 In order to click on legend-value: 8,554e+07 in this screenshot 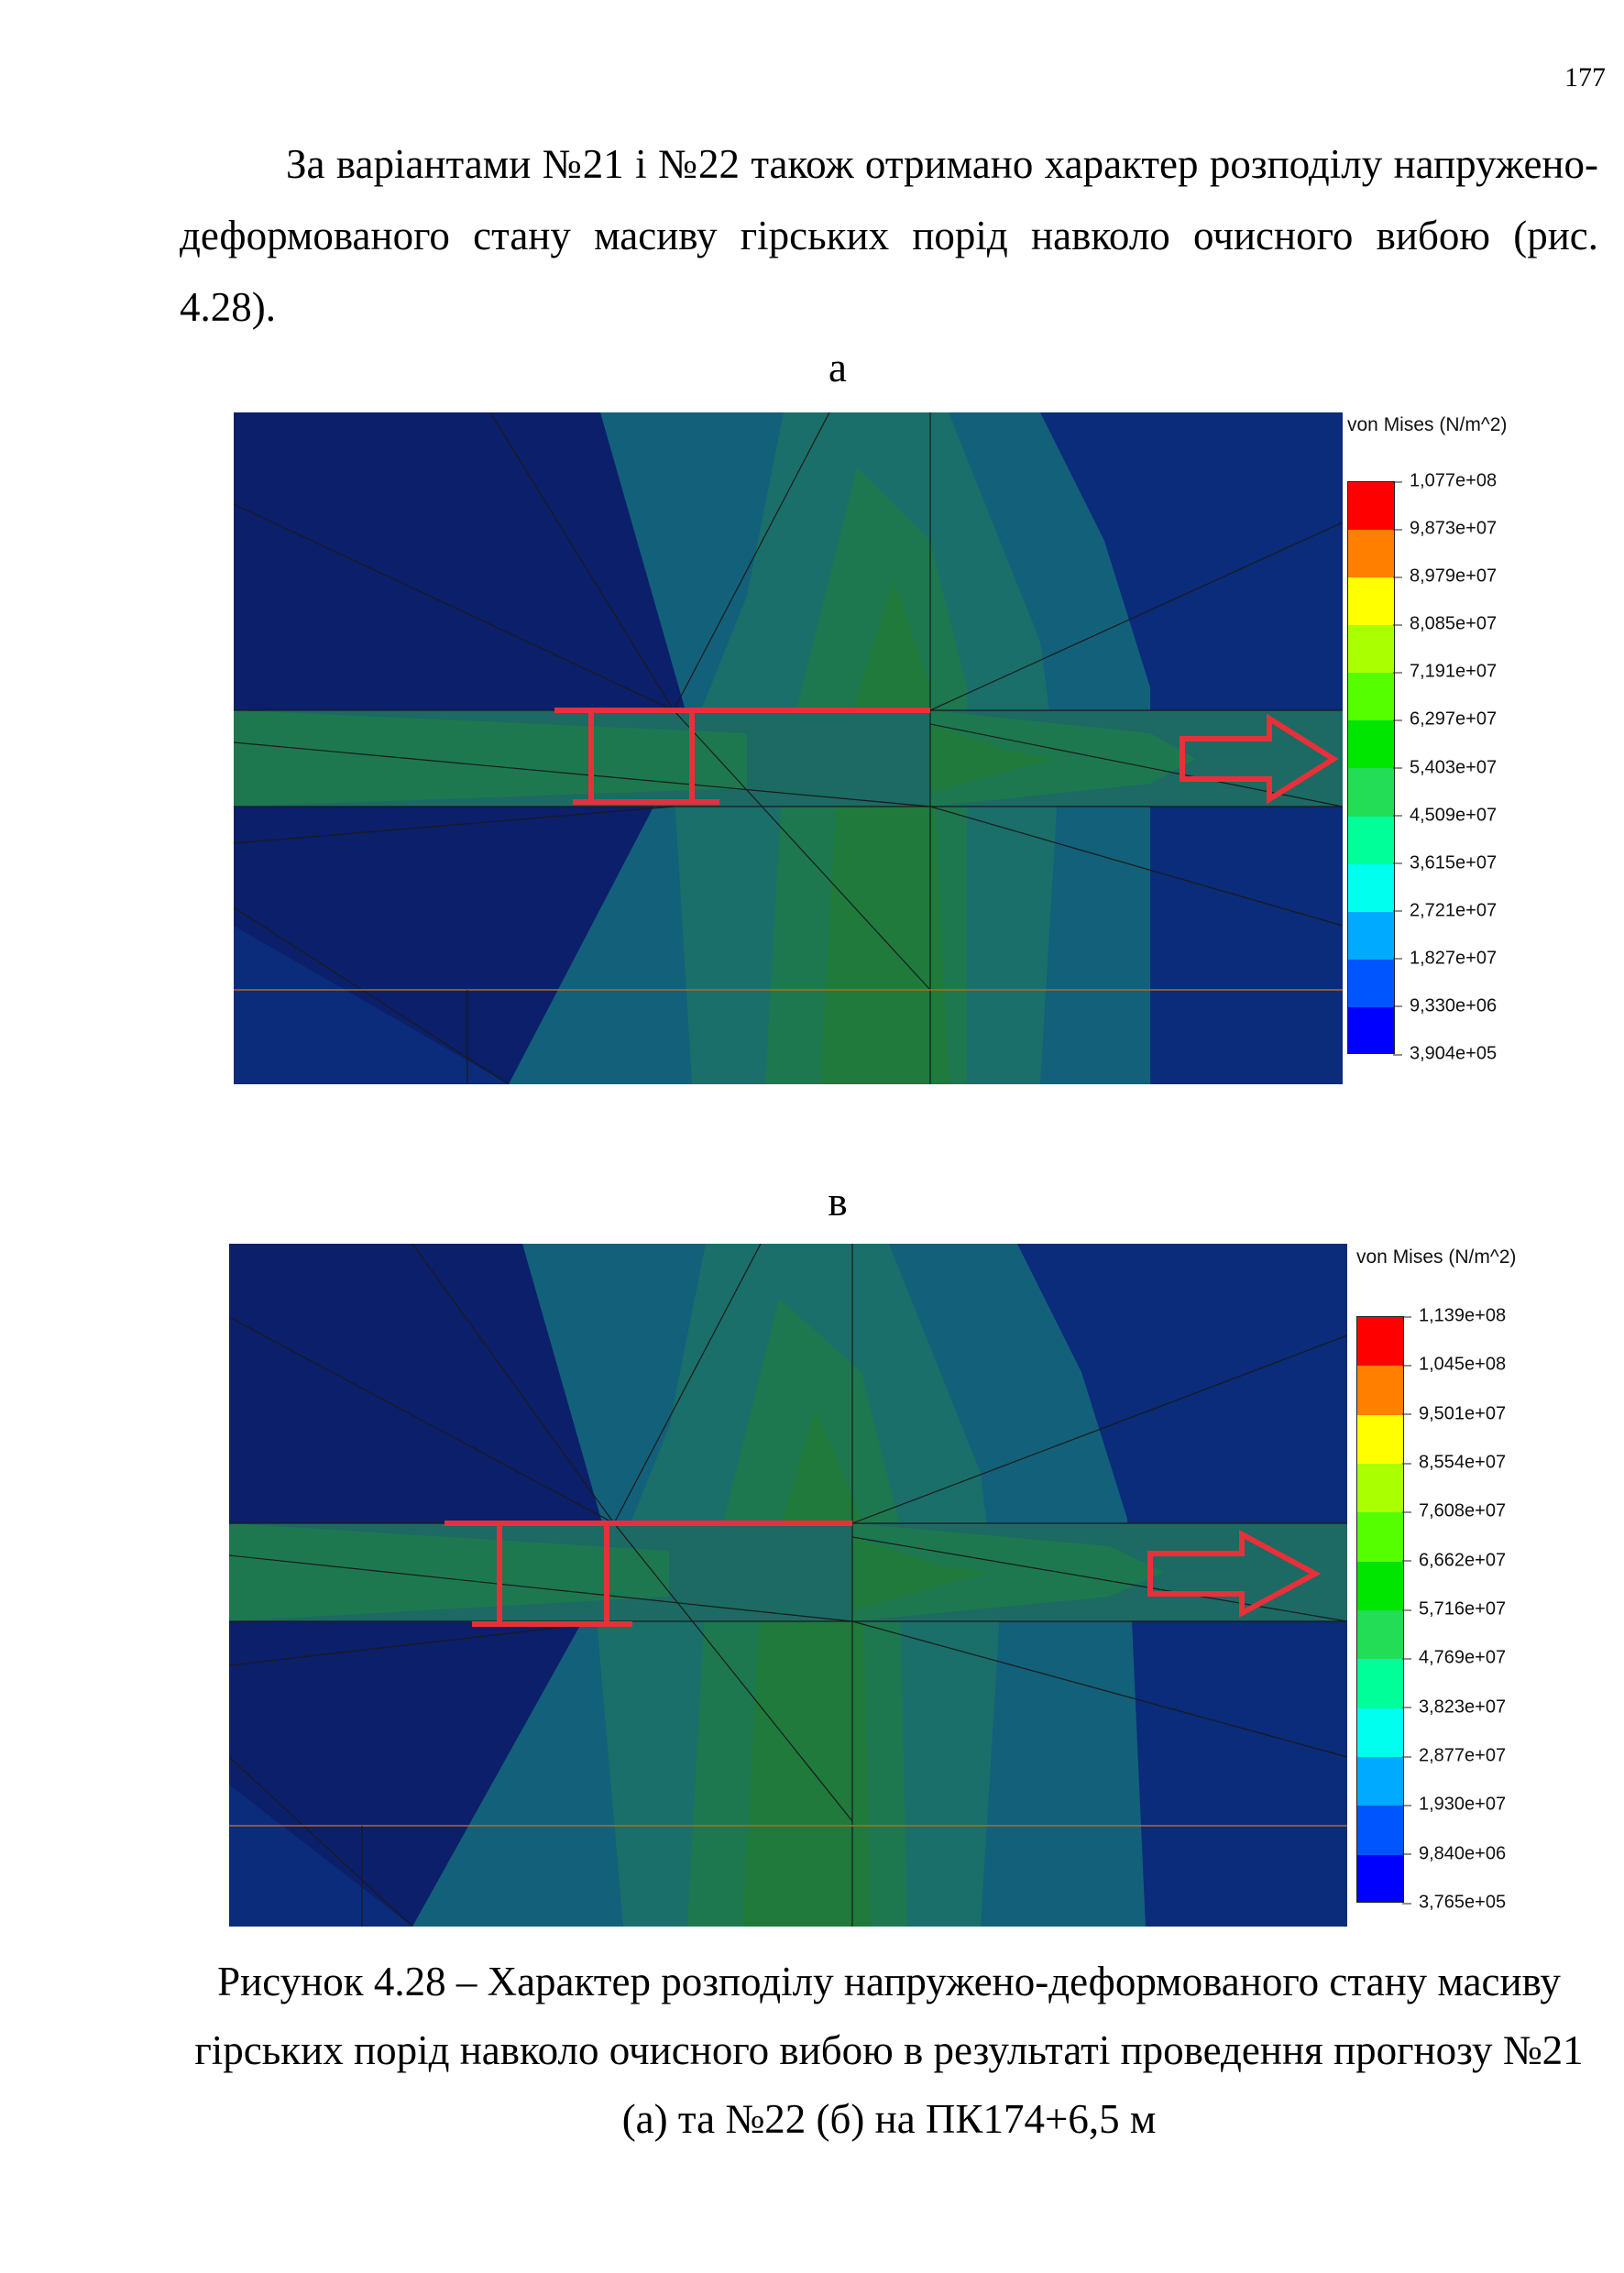, I will do `click(1453, 1463)`.